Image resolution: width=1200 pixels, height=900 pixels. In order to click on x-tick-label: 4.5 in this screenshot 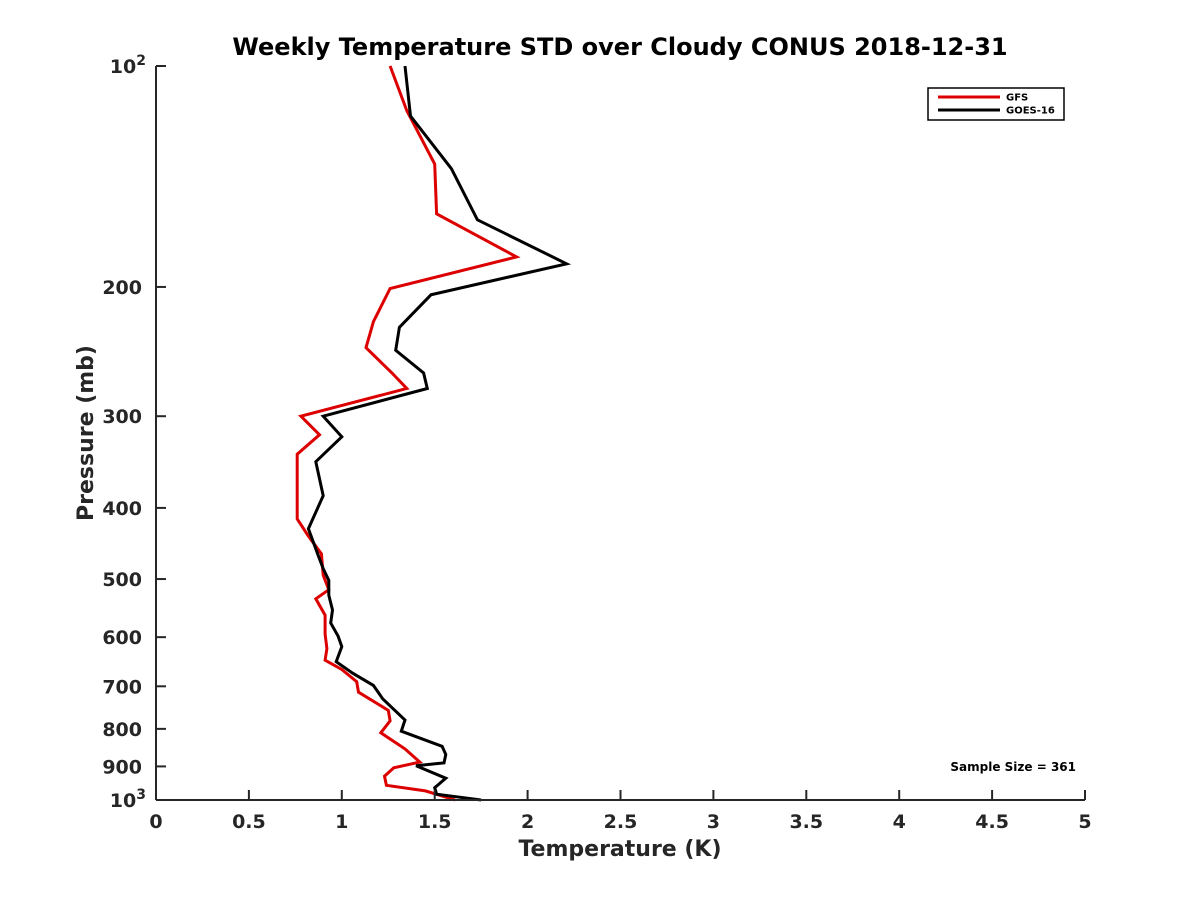, I will do `click(992, 822)`.